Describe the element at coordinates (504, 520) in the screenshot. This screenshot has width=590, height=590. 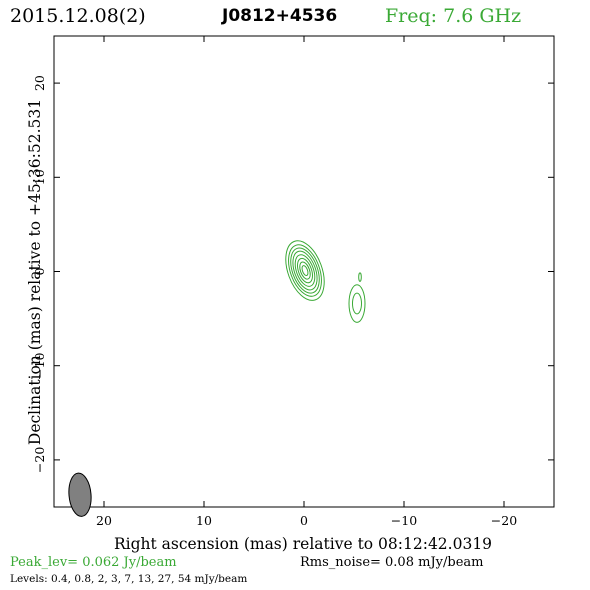
I see `x-tick-label: −20` at that location.